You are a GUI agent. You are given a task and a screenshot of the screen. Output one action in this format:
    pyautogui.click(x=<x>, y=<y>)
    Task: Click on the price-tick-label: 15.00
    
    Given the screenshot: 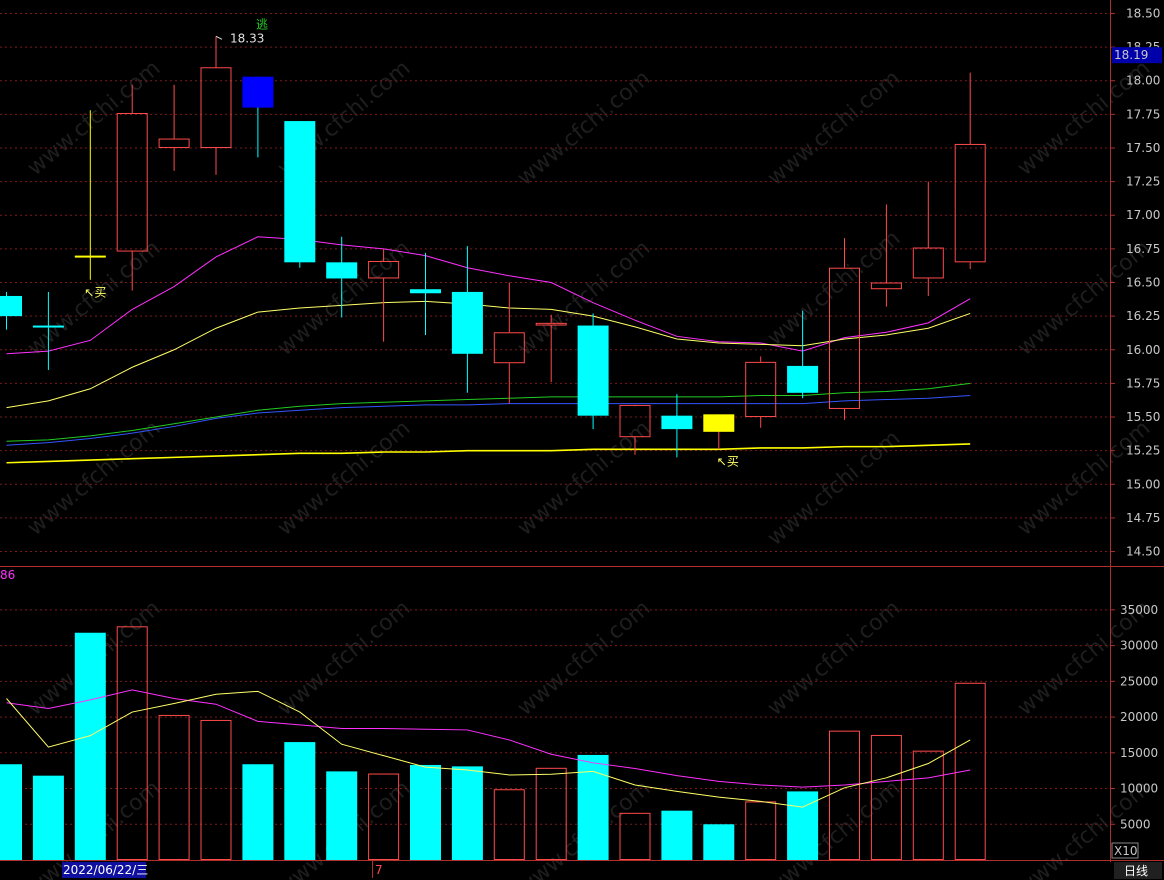 What is the action you would take?
    pyautogui.click(x=1143, y=484)
    